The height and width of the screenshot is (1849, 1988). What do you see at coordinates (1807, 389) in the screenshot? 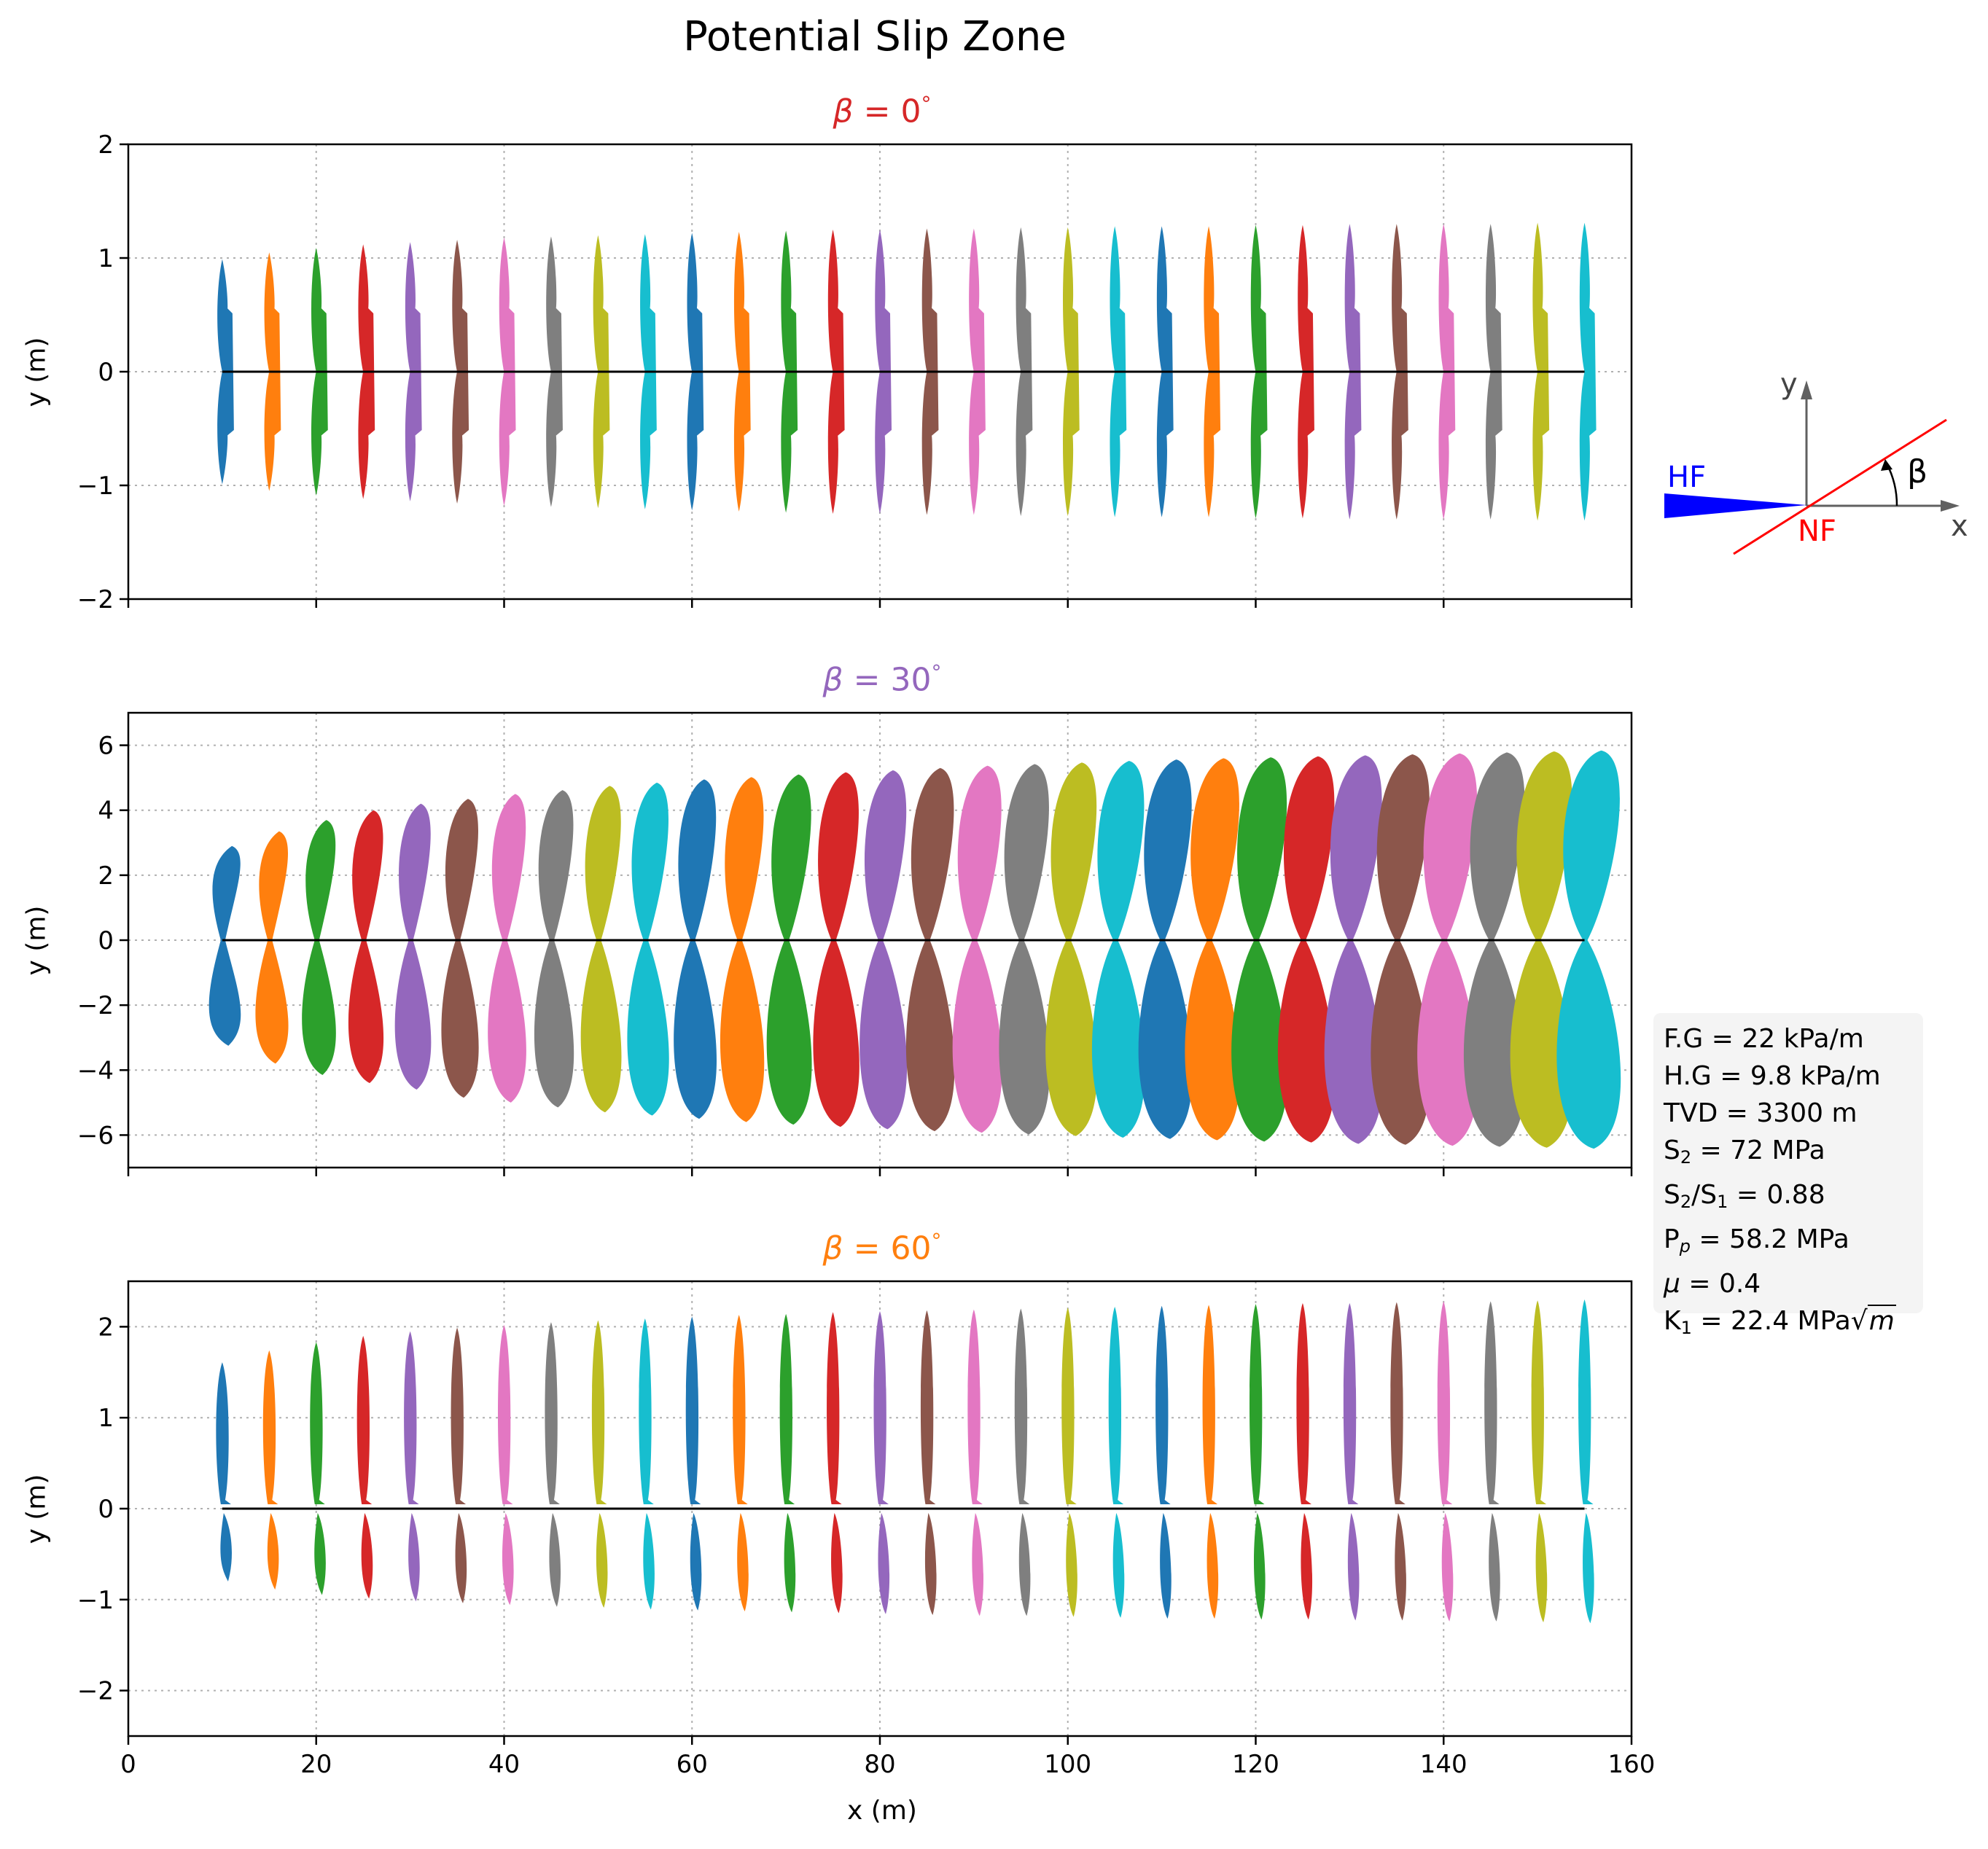
I see `schematic-y-arrow-icon` at bounding box center [1807, 389].